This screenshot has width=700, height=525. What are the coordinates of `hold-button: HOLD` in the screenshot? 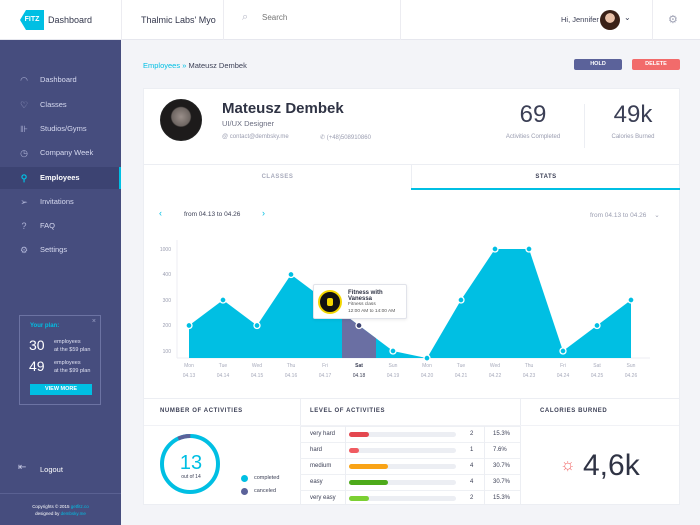 It's located at (598, 64).